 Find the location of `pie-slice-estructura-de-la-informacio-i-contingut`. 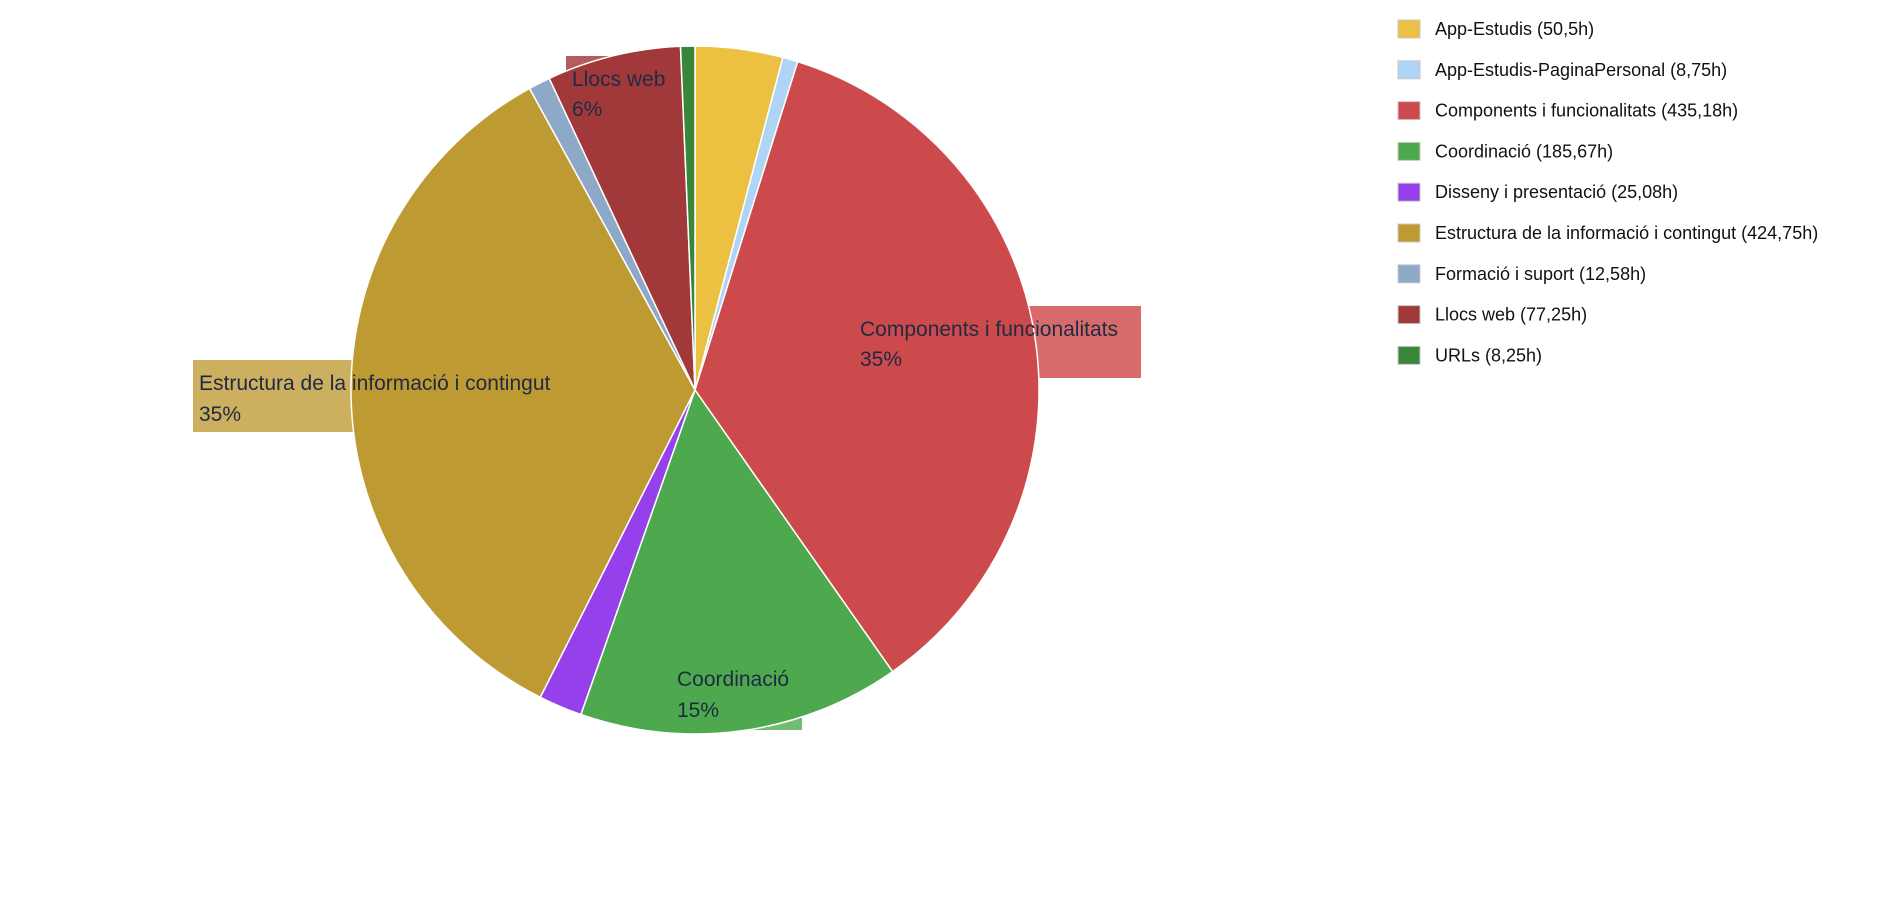

pie-slice-estructura-de-la-informacio-i-contingut is located at coordinates (523, 393).